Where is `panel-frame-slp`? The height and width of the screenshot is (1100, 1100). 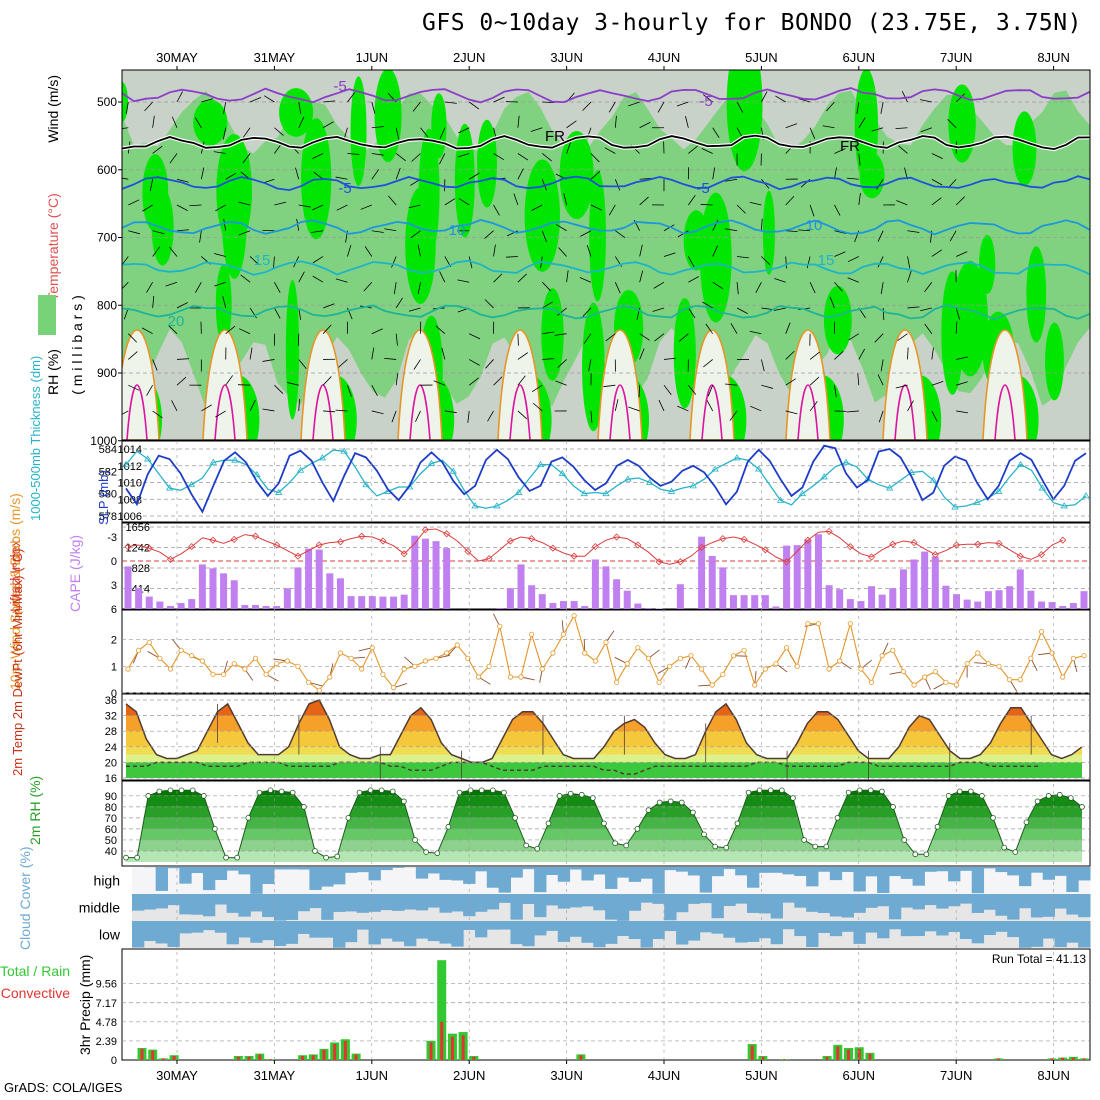 panel-frame-slp is located at coordinates (606, 481).